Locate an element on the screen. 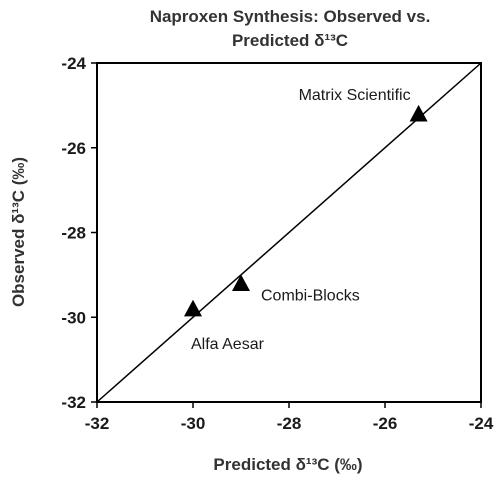 The width and height of the screenshot is (495, 477). y-tick-label: -28 is located at coordinates (73, 233).